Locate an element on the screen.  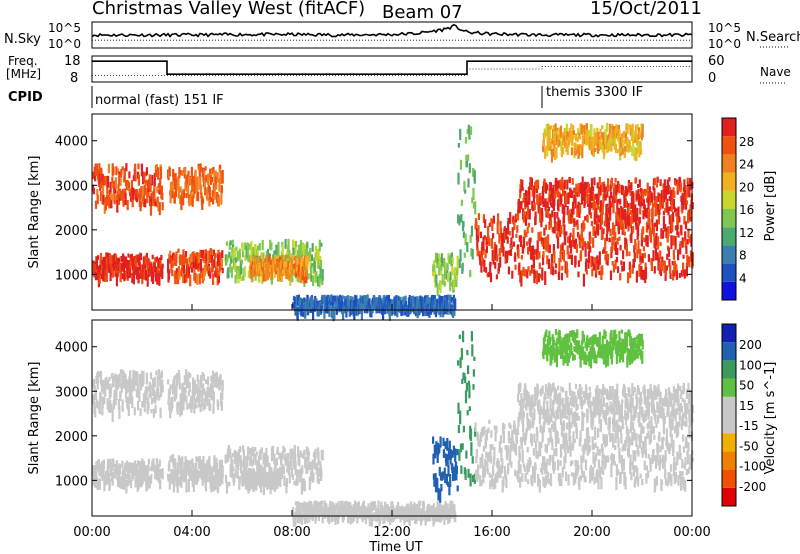
power-ytick-label: 3000 is located at coordinates (71, 186).